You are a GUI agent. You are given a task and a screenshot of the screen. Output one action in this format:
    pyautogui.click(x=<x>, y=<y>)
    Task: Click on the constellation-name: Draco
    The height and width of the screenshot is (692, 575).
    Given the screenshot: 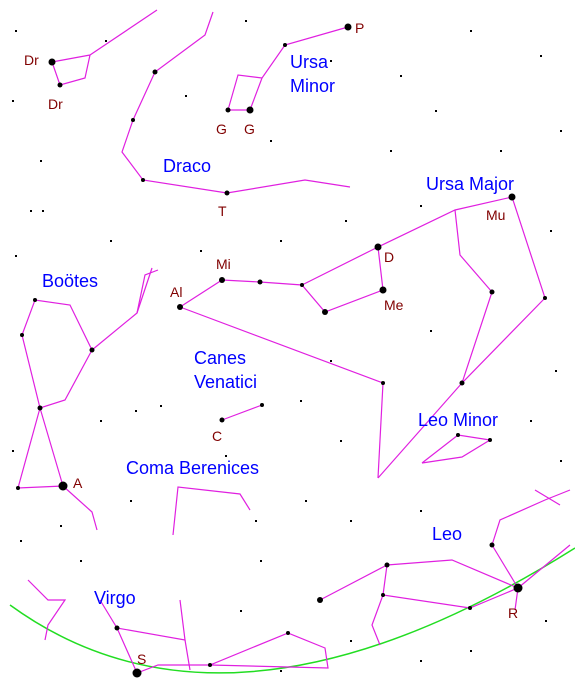 What is the action you would take?
    pyautogui.click(x=187, y=166)
    